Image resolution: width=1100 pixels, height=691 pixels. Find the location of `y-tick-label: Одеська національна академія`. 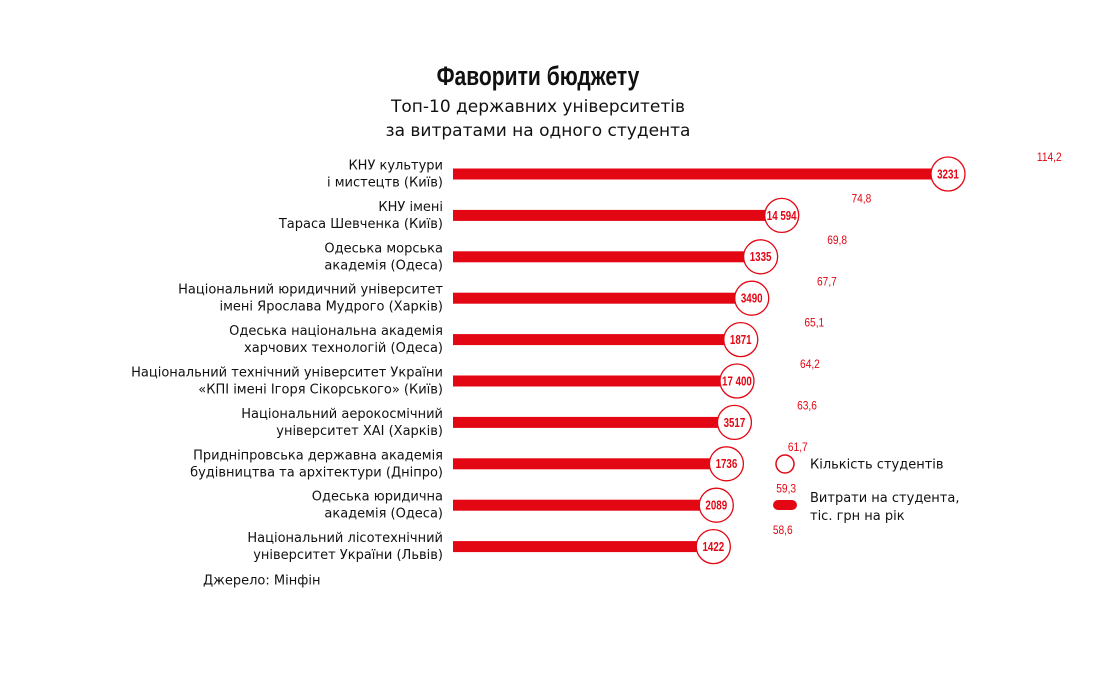

y-tick-label: Одеська національна академія is located at coordinates (336, 331).